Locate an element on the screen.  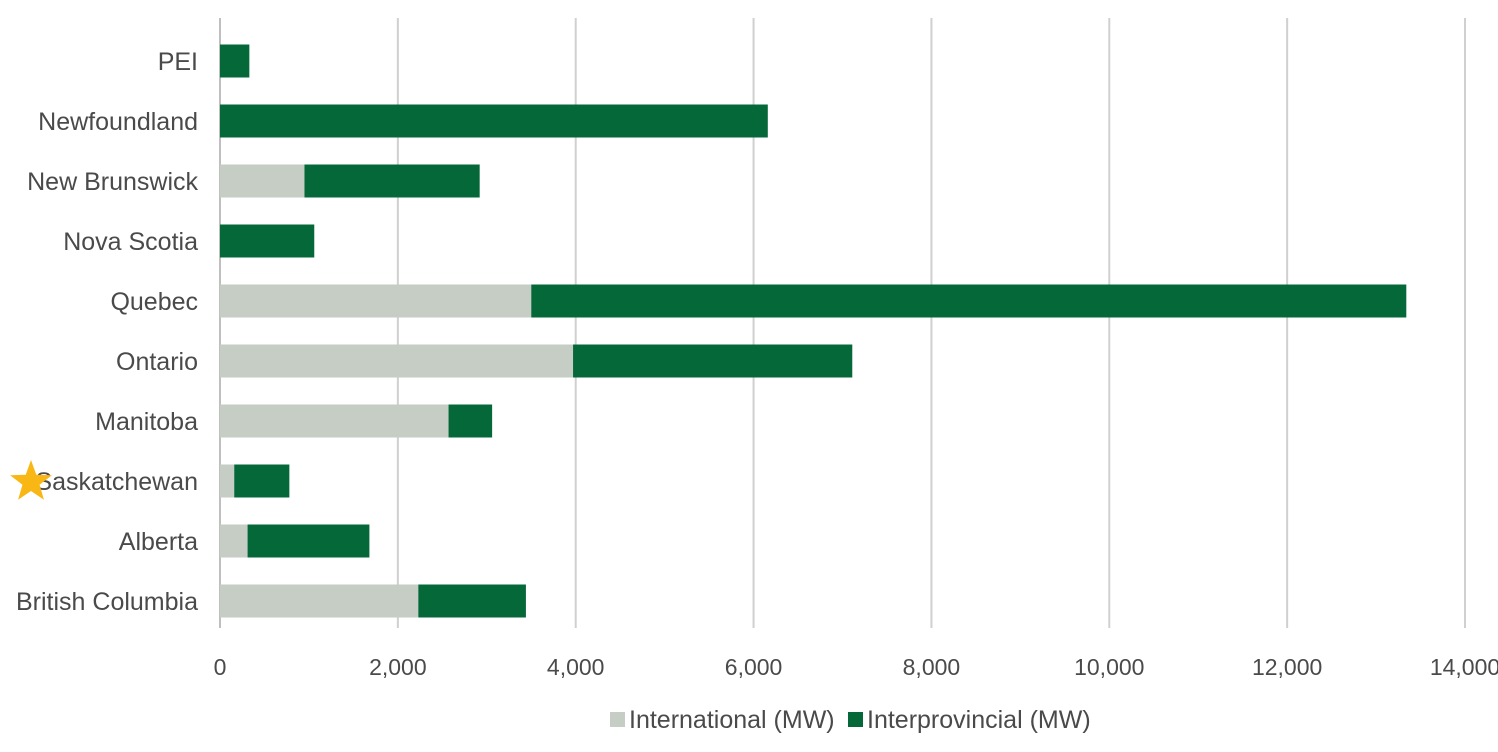
x-tick-label: 10,000 is located at coordinates (1109, 667).